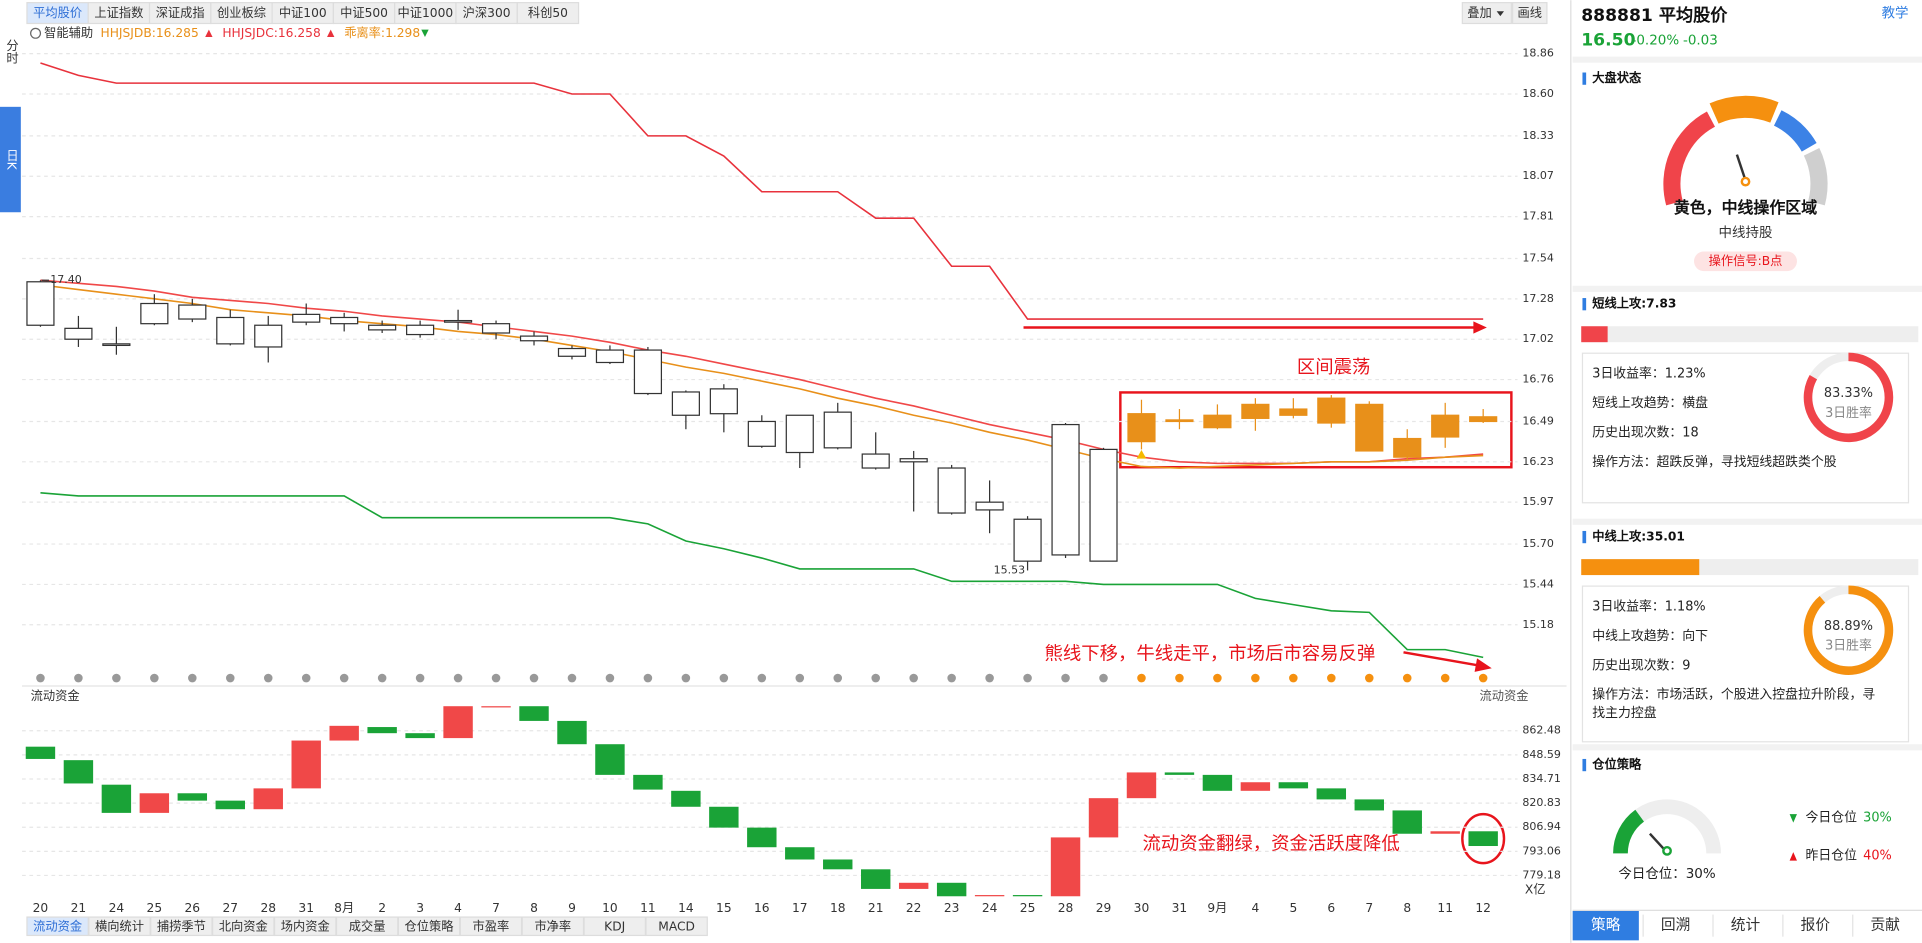 The height and width of the screenshot is (943, 1922). I want to click on side-tab-active, so click(10, 159).